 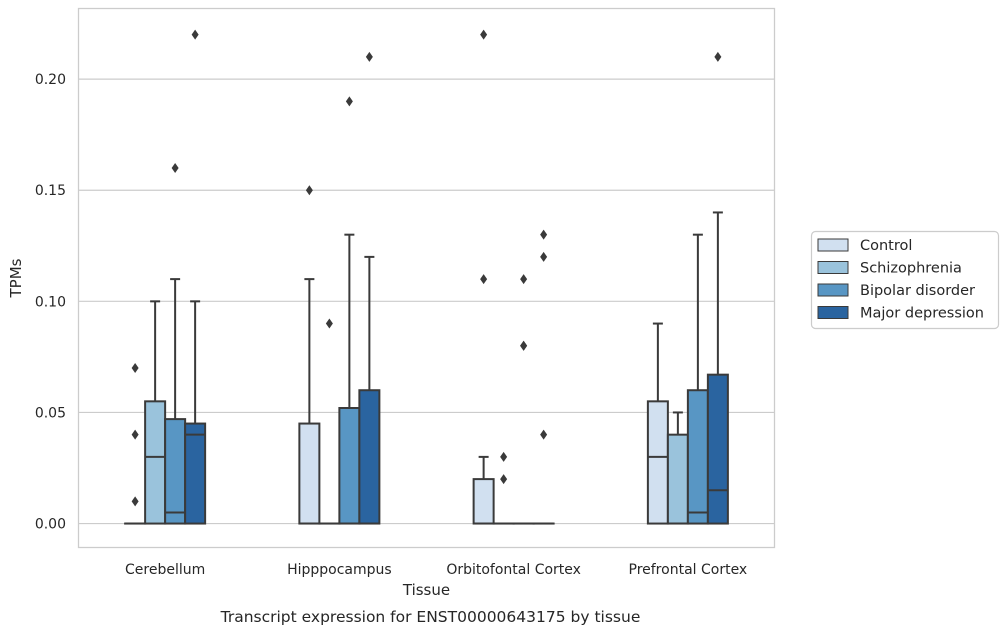 I want to click on x-tick-label: Cerebellum, so click(x=165, y=570).